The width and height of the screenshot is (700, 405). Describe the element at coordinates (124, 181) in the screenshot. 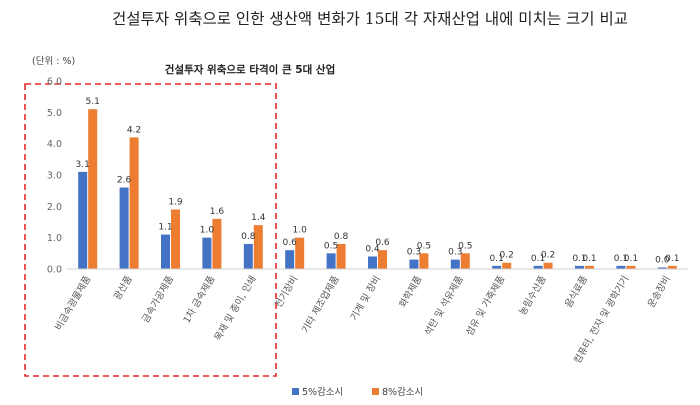

I see `data-label: 2.6` at that location.